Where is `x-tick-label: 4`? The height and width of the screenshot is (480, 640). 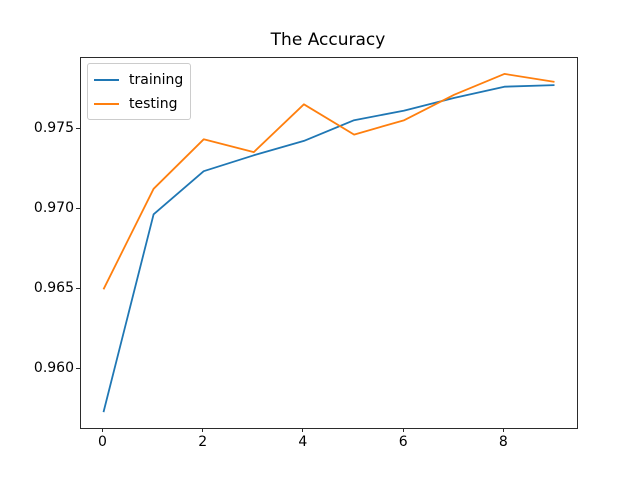
x-tick-label: 4 is located at coordinates (303, 442).